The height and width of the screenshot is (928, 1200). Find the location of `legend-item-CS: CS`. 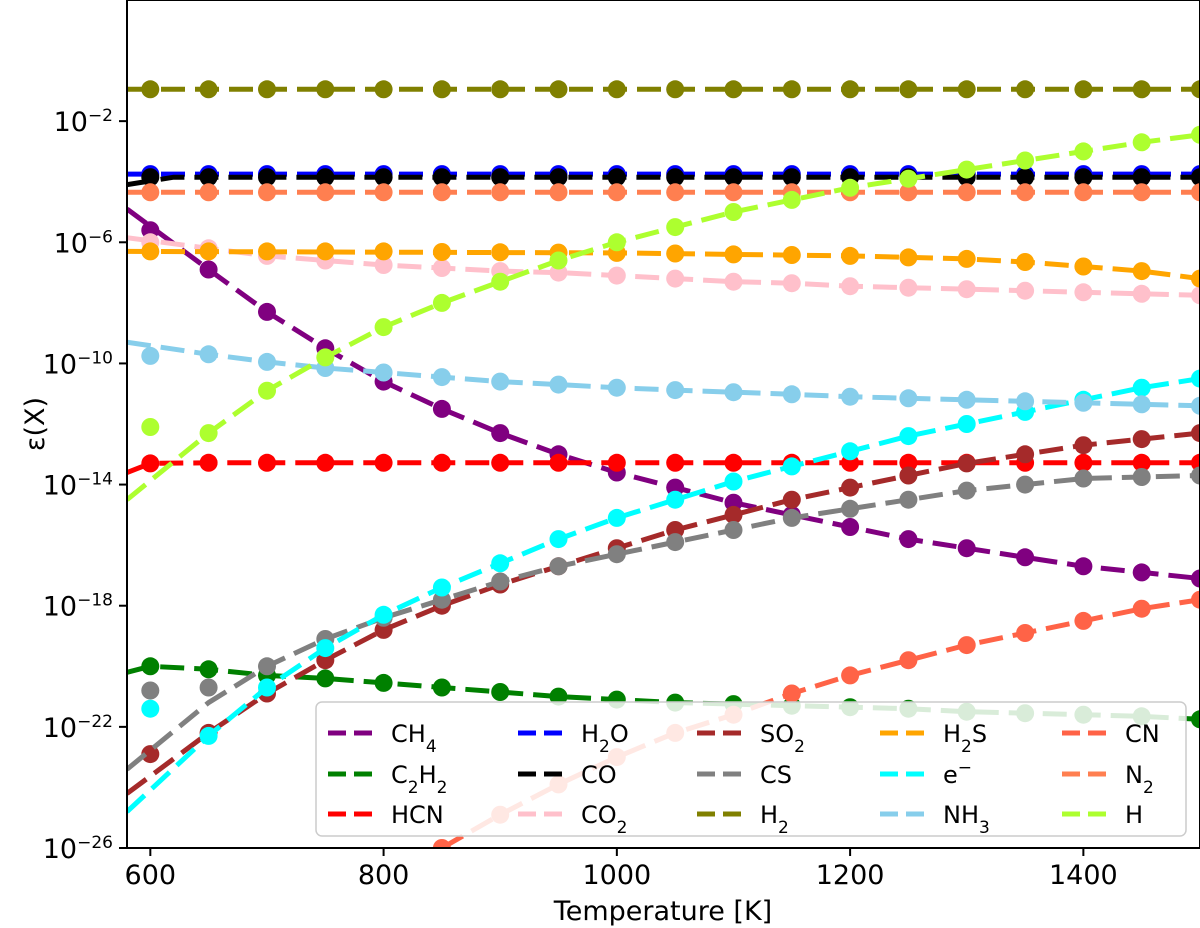

legend-item-CS: CS is located at coordinates (744, 775).